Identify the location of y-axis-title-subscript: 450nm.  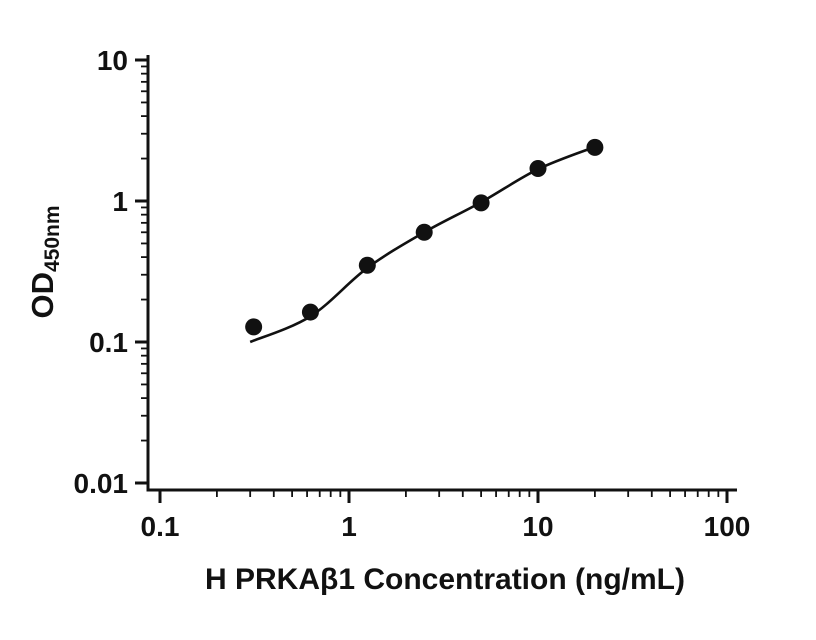
(52, 239).